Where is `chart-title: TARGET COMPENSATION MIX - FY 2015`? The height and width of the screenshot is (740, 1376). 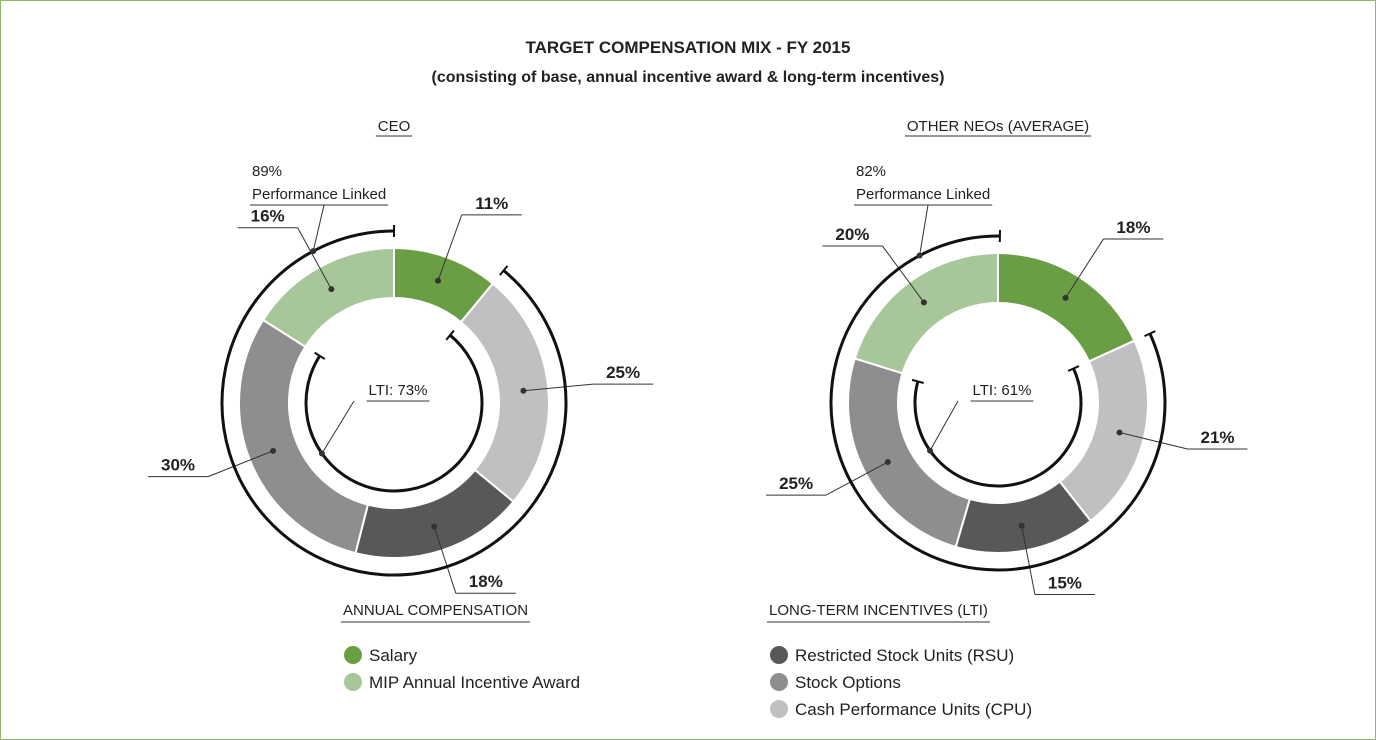 chart-title: TARGET COMPENSATION MIX - FY 2015 is located at coordinates (688, 47).